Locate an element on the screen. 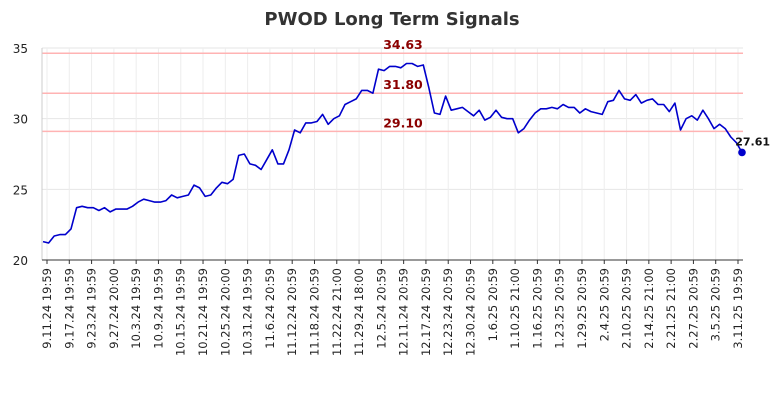 The image size is (784, 400). x-tick-label: 9.17.24 19:59 is located at coordinates (69, 308).